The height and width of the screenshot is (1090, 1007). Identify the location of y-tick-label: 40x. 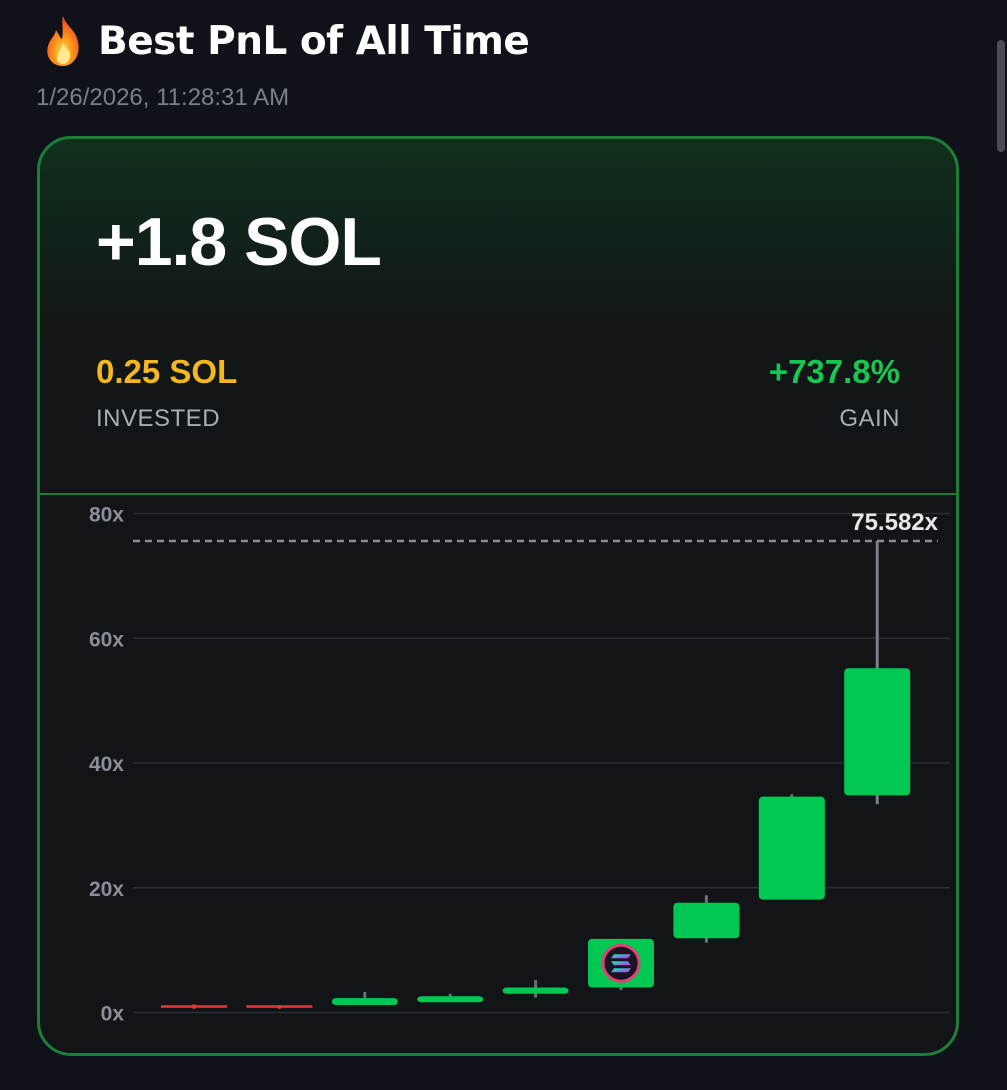
(106, 764).